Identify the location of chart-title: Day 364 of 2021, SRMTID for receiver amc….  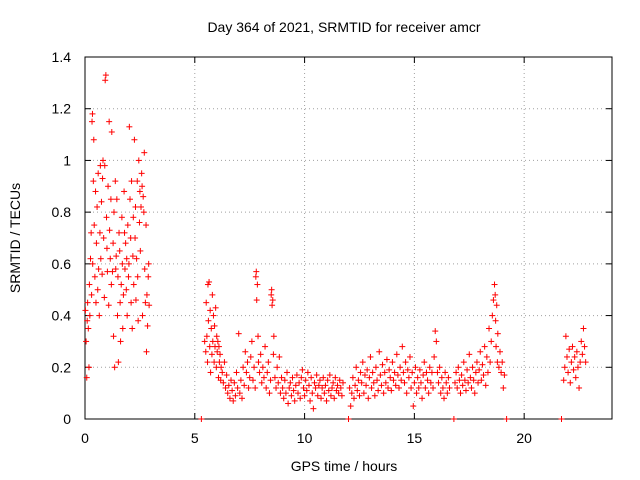
(343, 27).